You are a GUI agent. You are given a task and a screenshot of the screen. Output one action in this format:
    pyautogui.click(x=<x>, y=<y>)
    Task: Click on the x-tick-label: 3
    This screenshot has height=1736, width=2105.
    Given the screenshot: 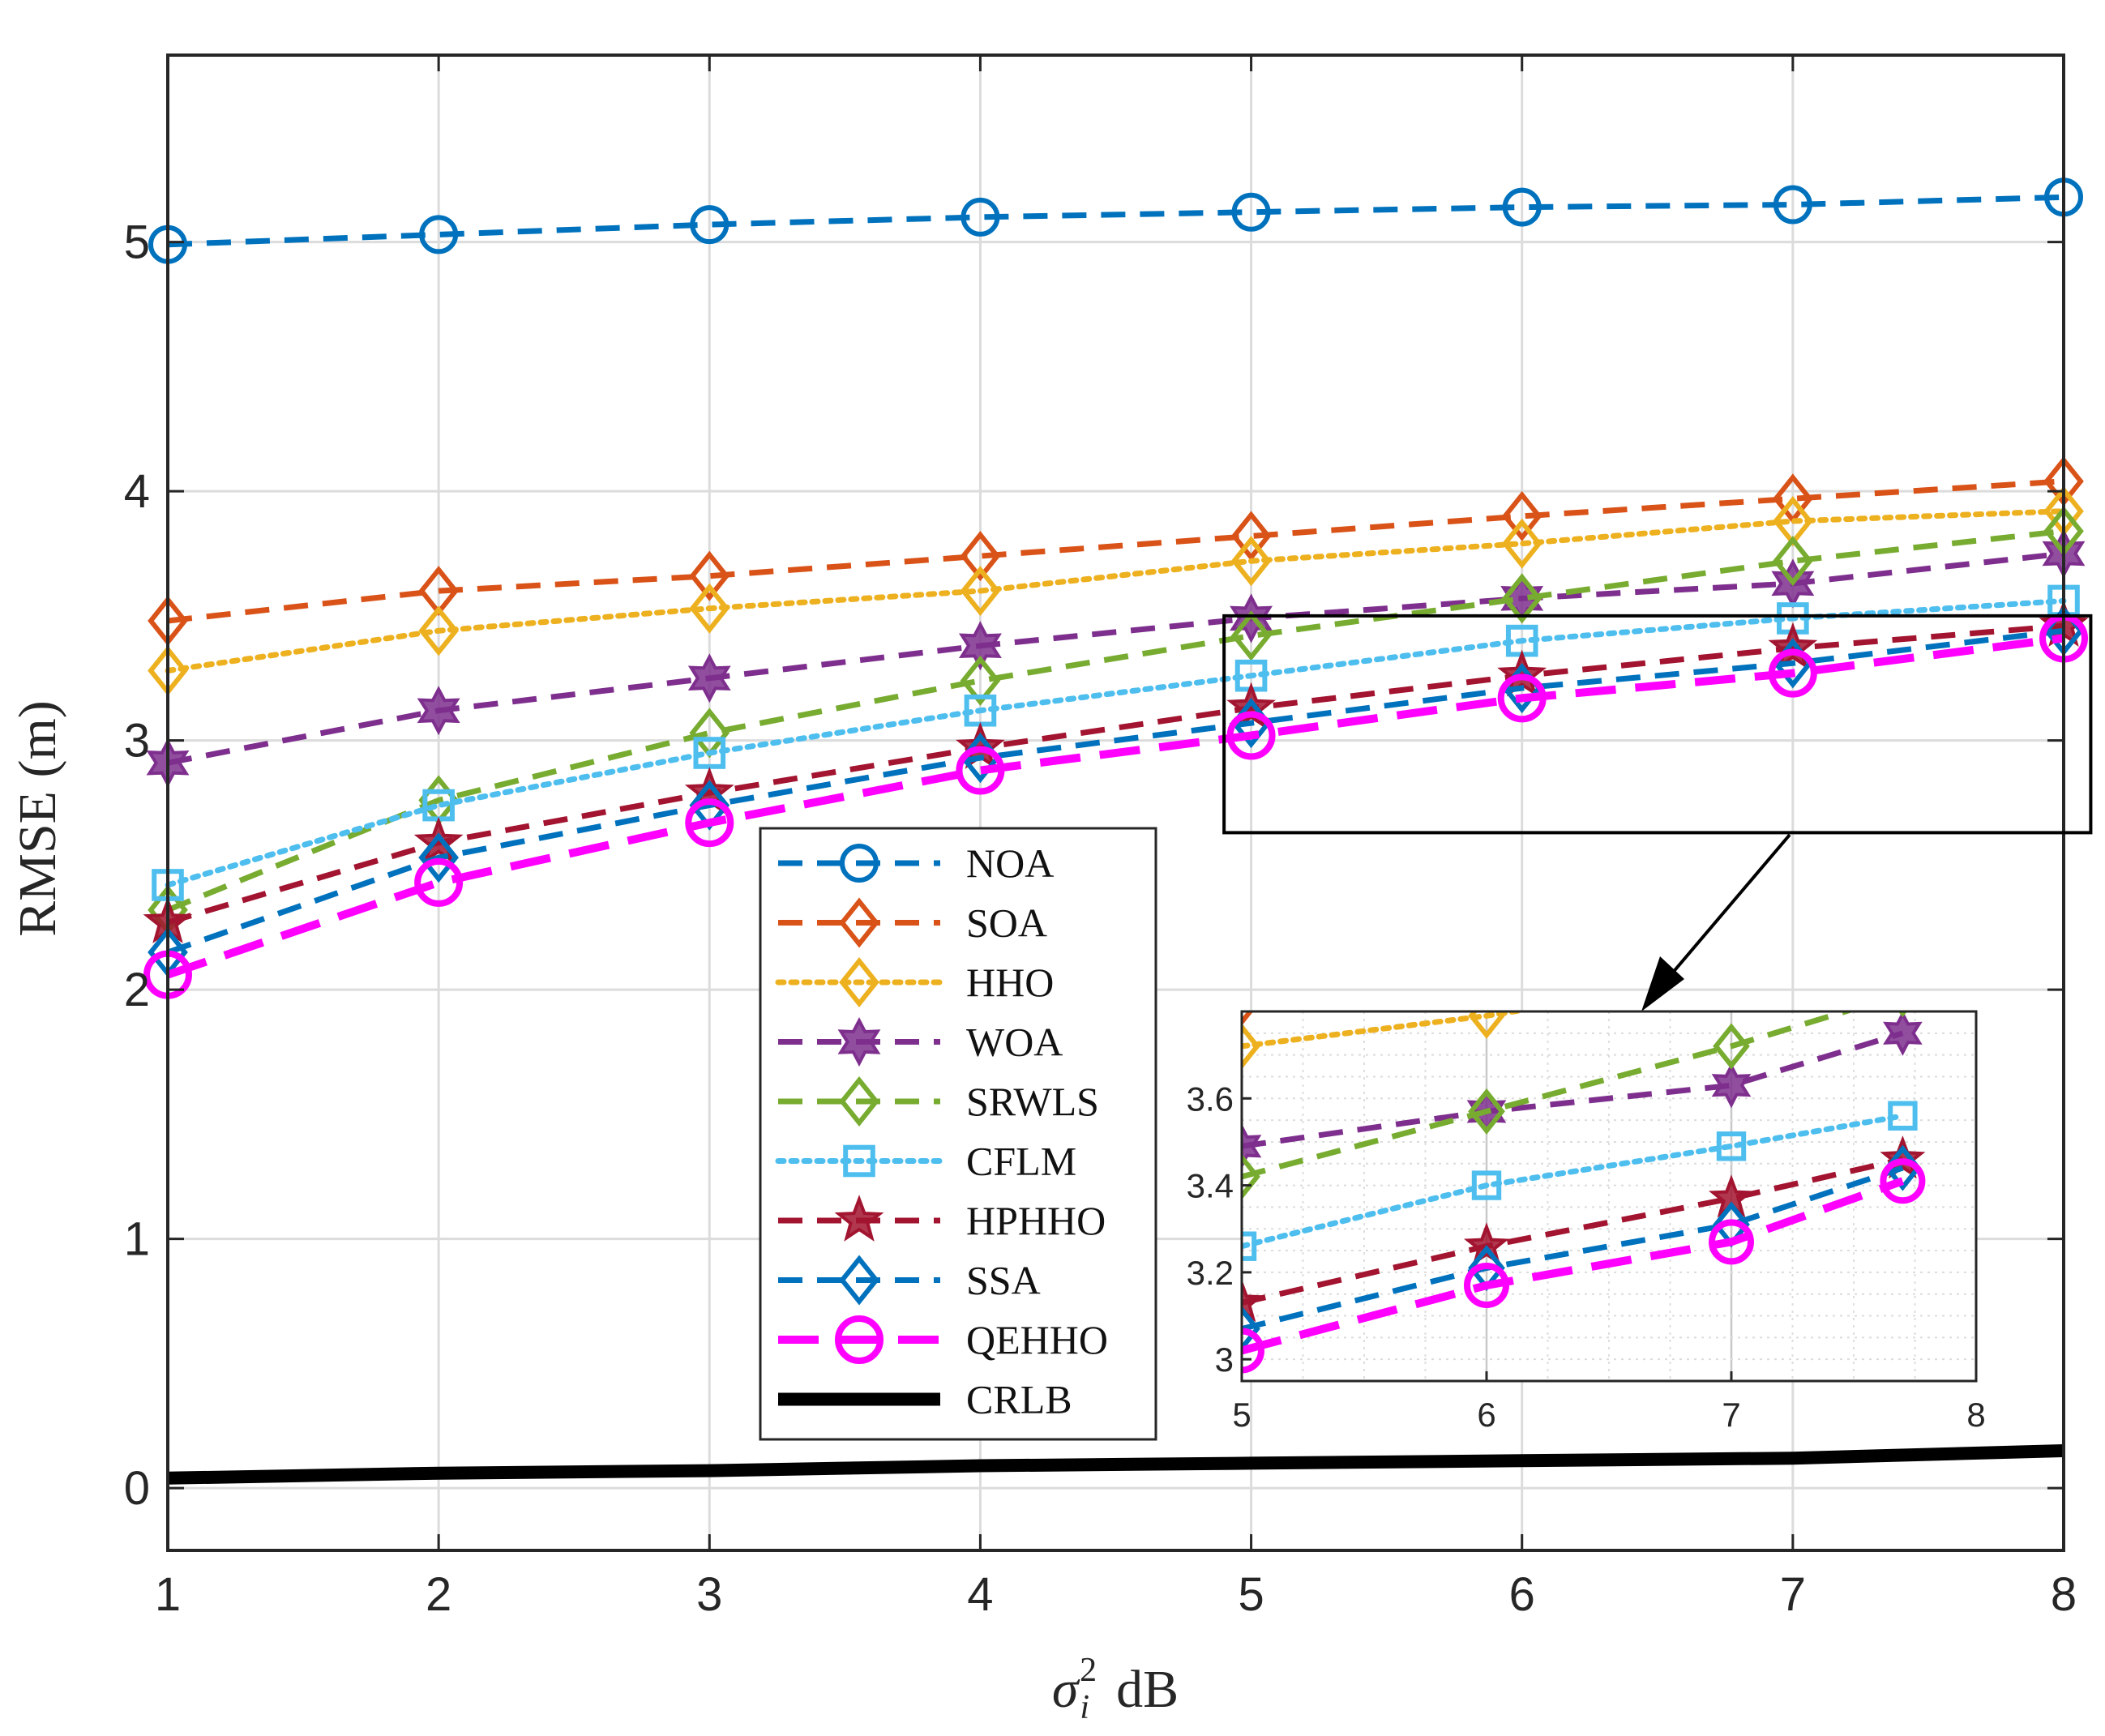 What is the action you would take?
    pyautogui.click(x=709, y=1594)
    